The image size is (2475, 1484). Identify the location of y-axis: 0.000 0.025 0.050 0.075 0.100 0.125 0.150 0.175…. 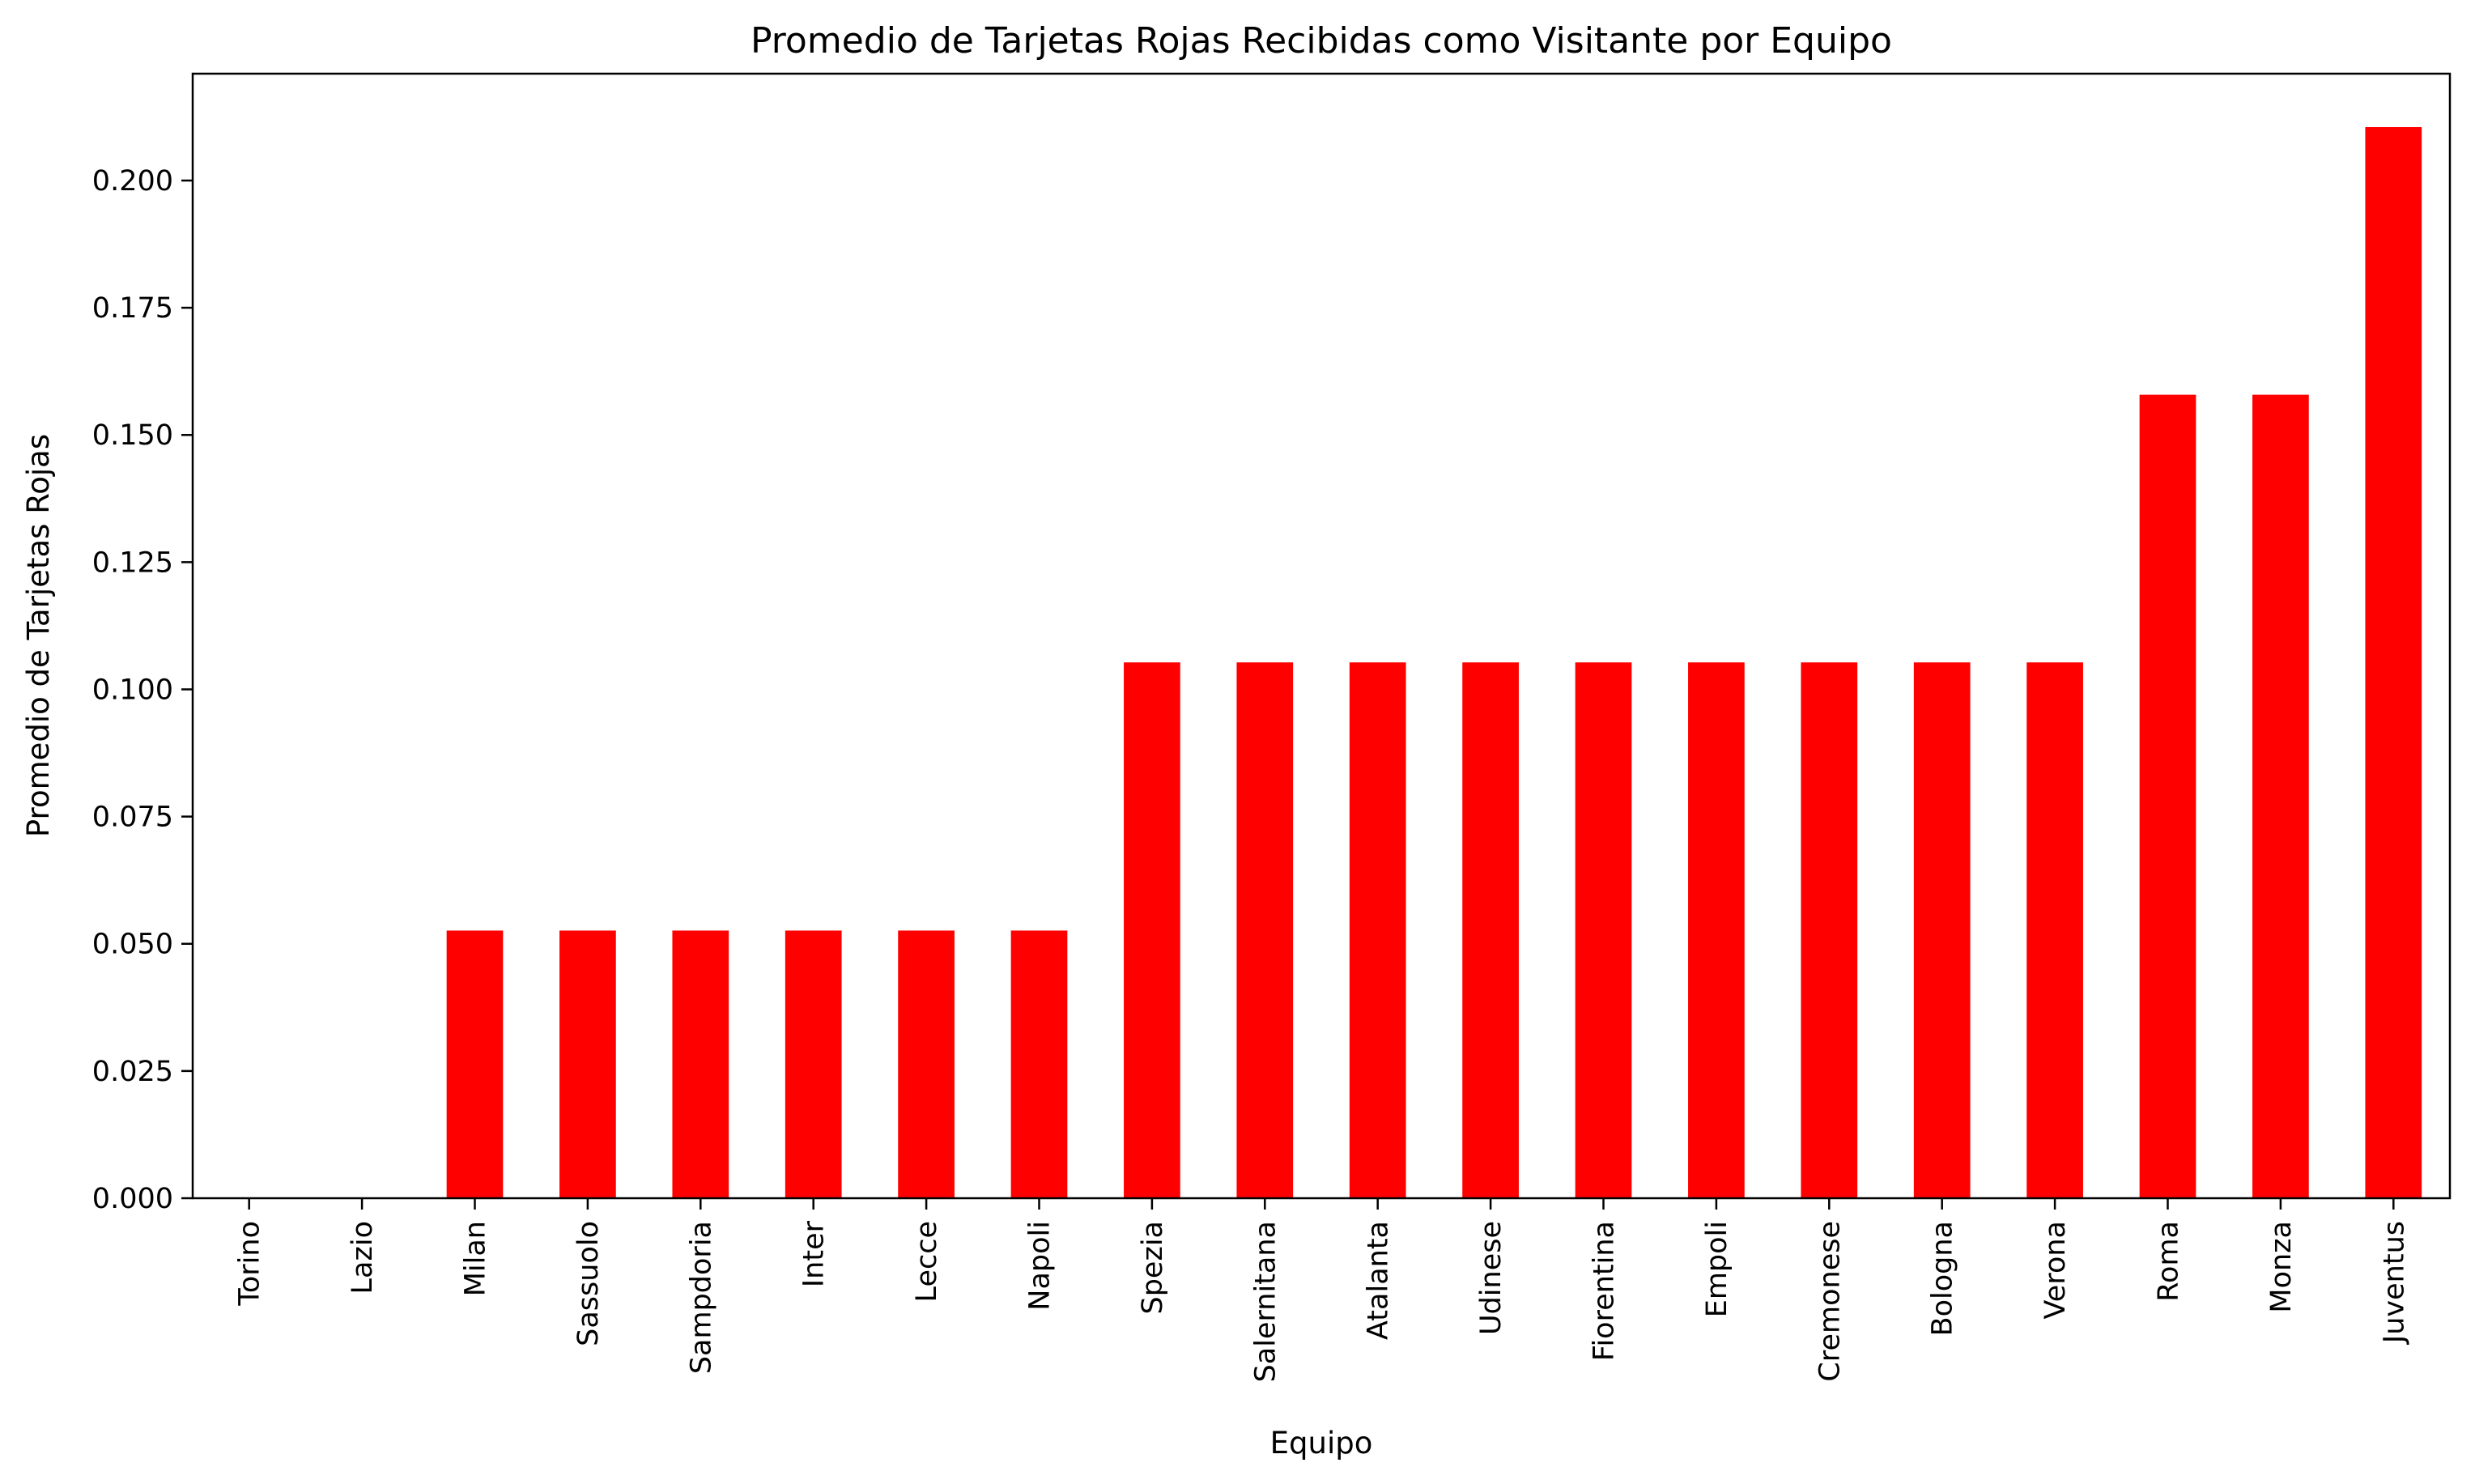
(142, 690).